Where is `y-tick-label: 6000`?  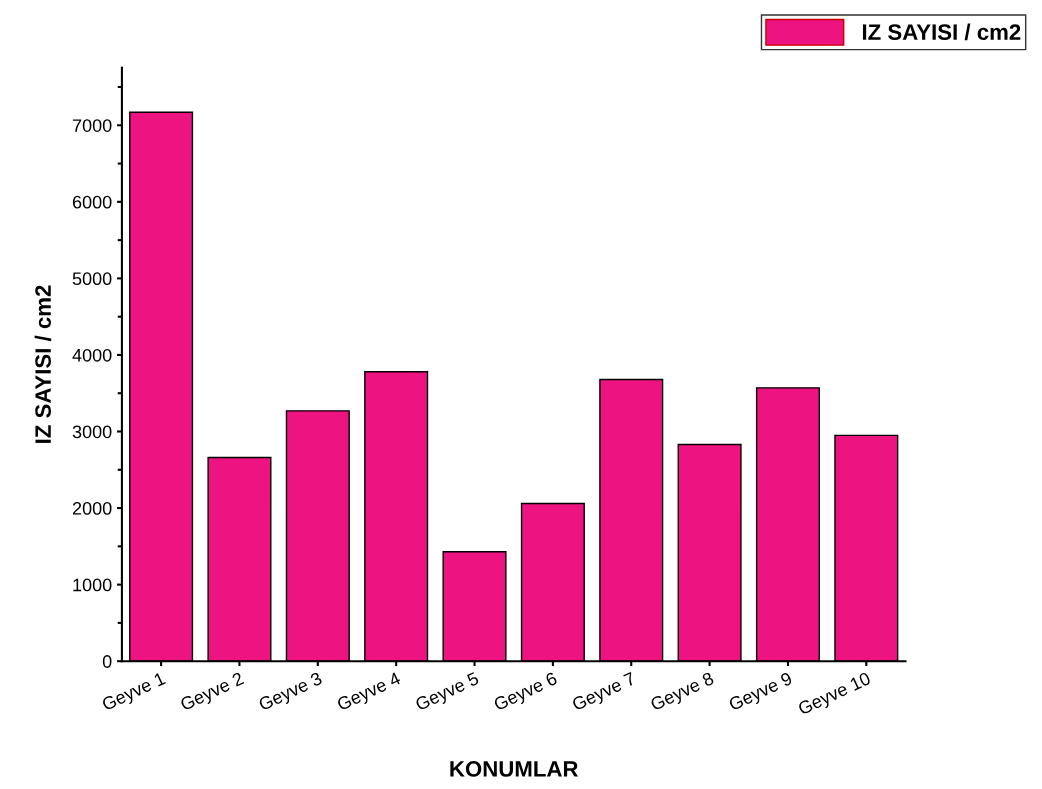 y-tick-label: 6000 is located at coordinates (92, 202).